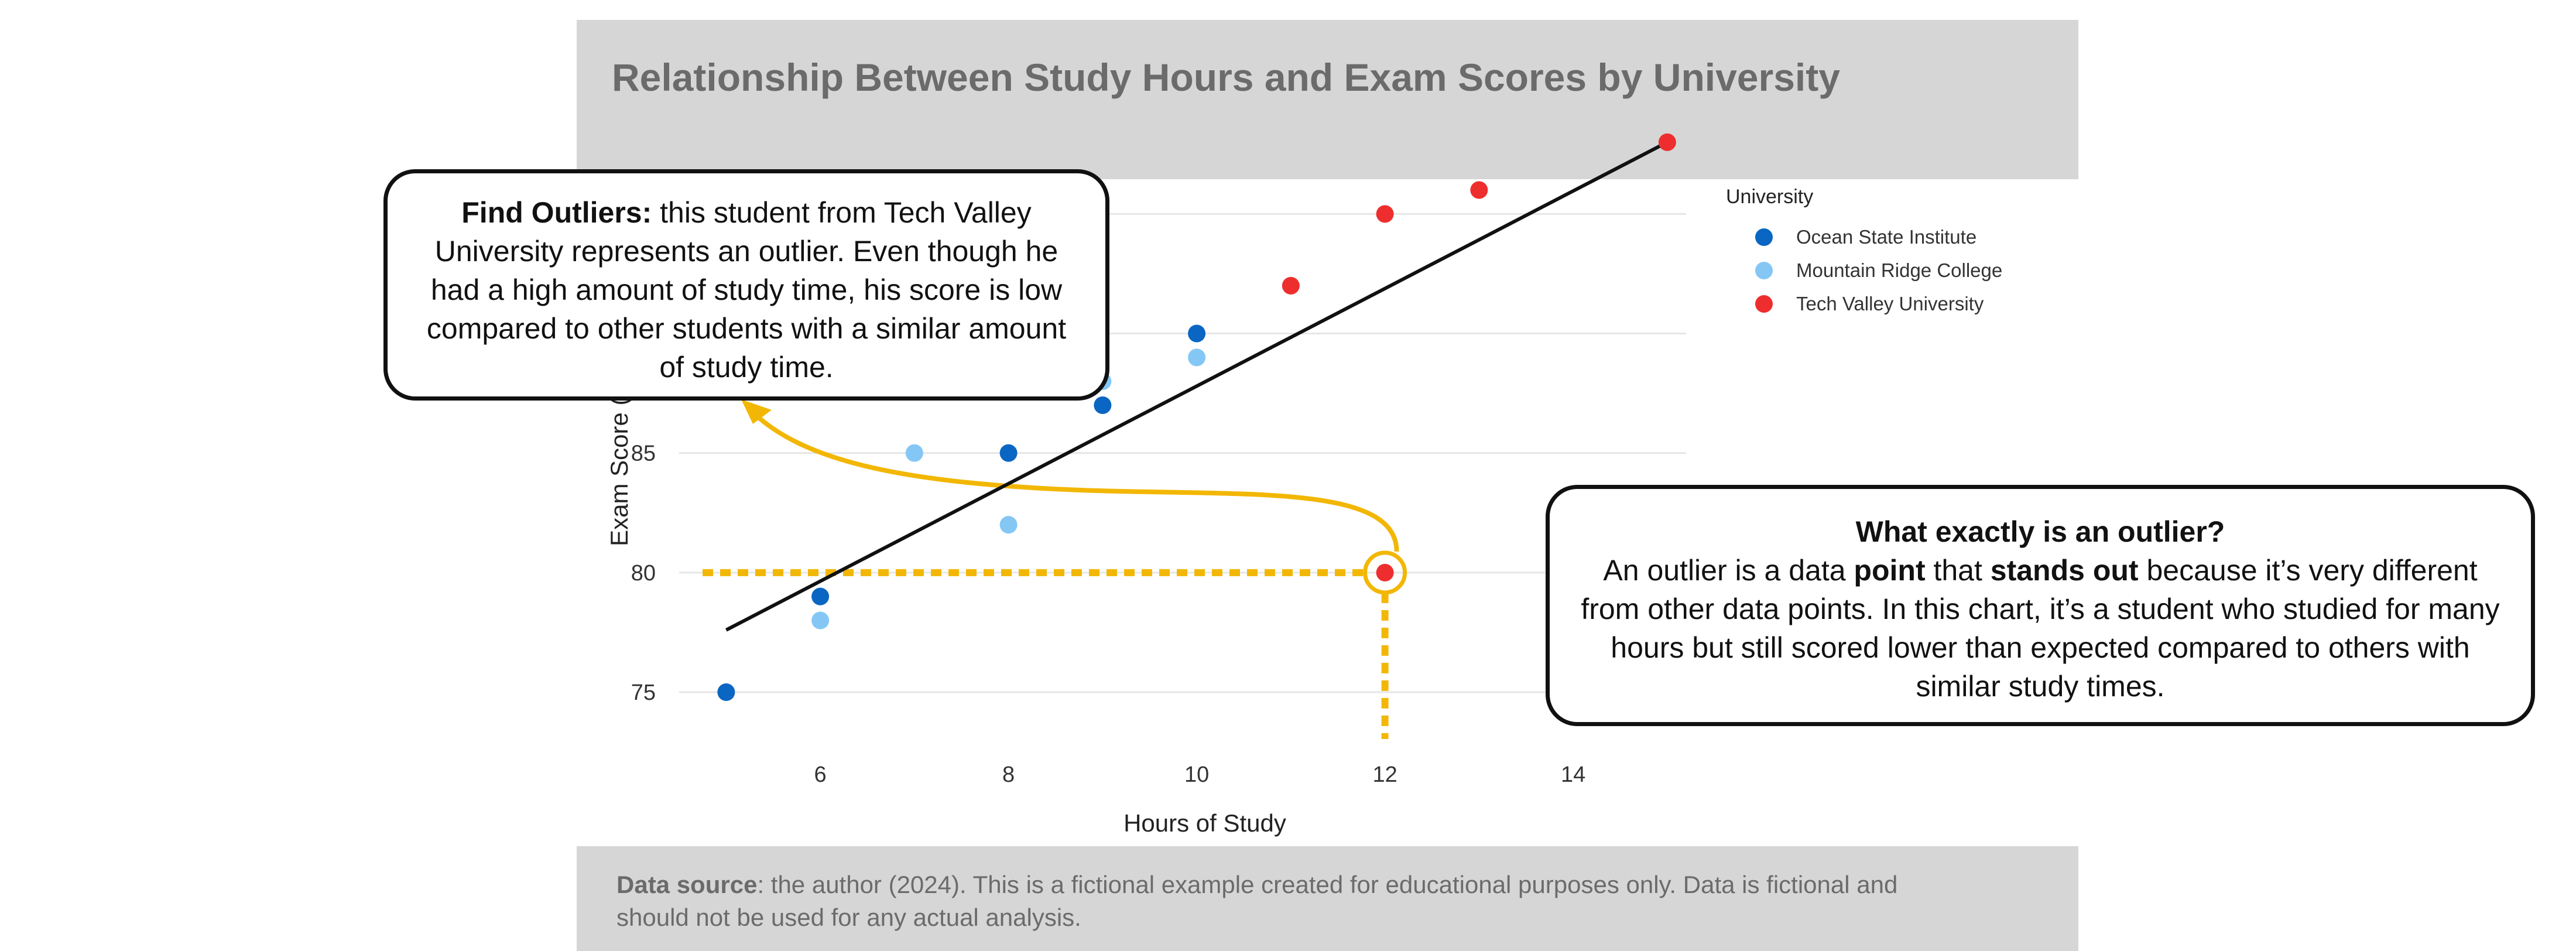 The width and height of the screenshot is (2576, 951). Describe the element at coordinates (1899, 270) in the screenshot. I see `legend-label: Mountain Ridge College` at that location.